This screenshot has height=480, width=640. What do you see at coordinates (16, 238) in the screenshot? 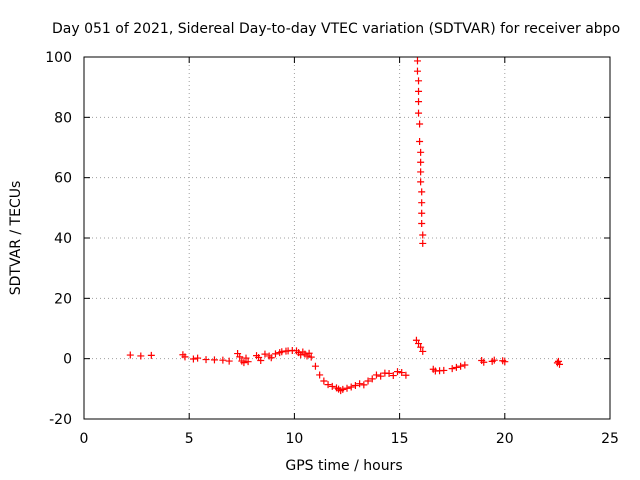
I see `y-axis-label: SDTVAR / TECUs` at bounding box center [16, 238].